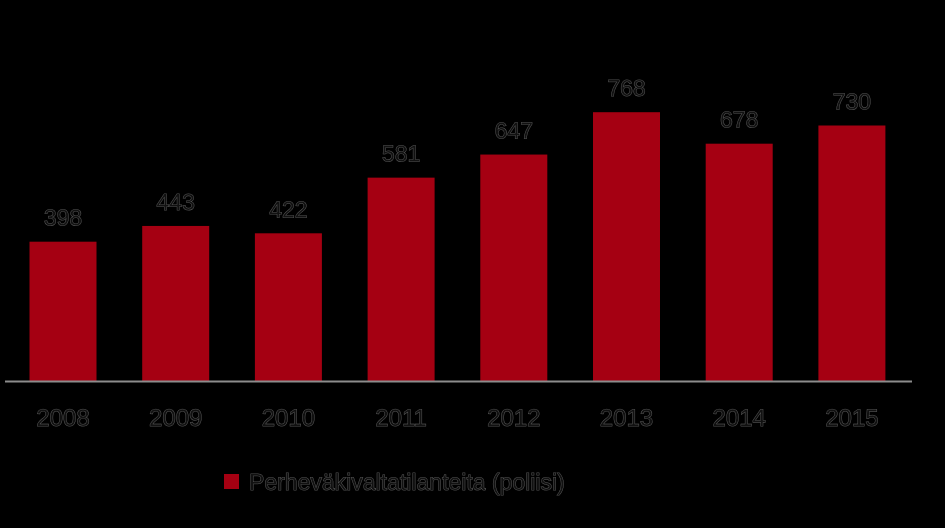  I want to click on data-label-2008: 398, so click(63, 218).